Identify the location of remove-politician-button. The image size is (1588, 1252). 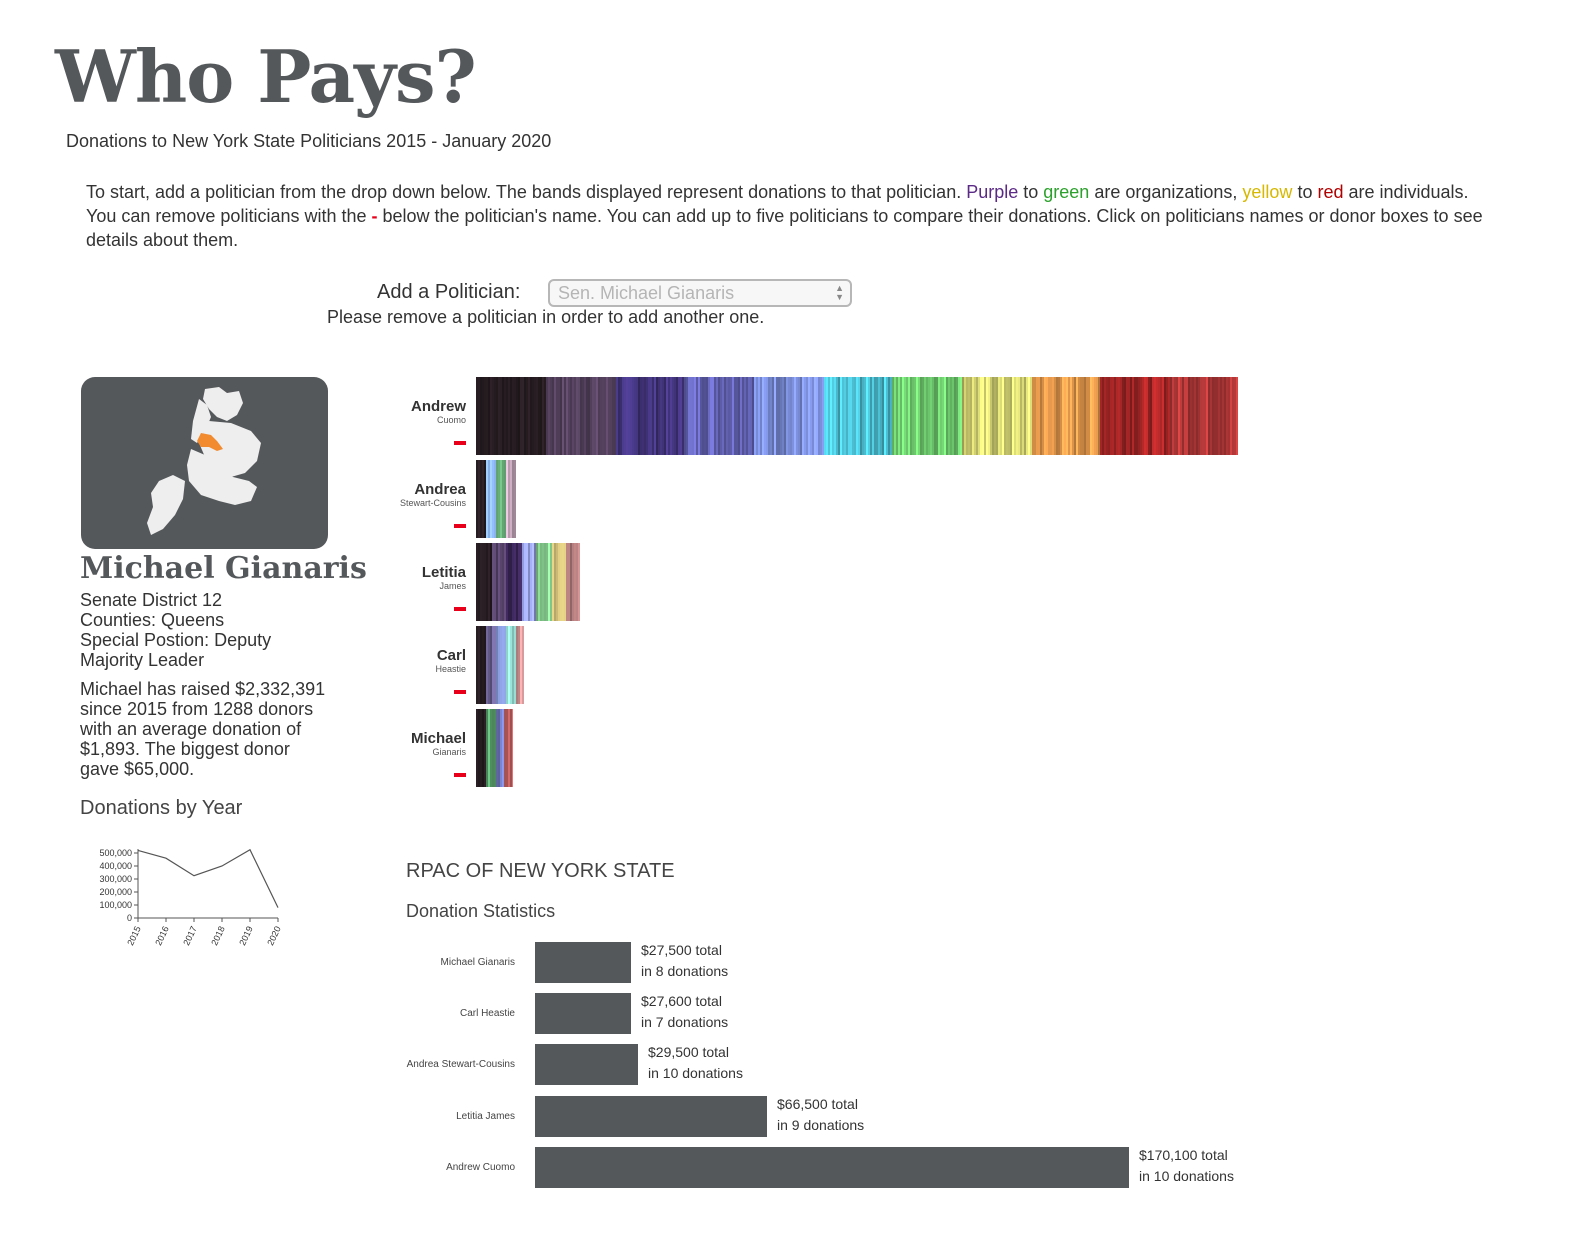
(460, 775).